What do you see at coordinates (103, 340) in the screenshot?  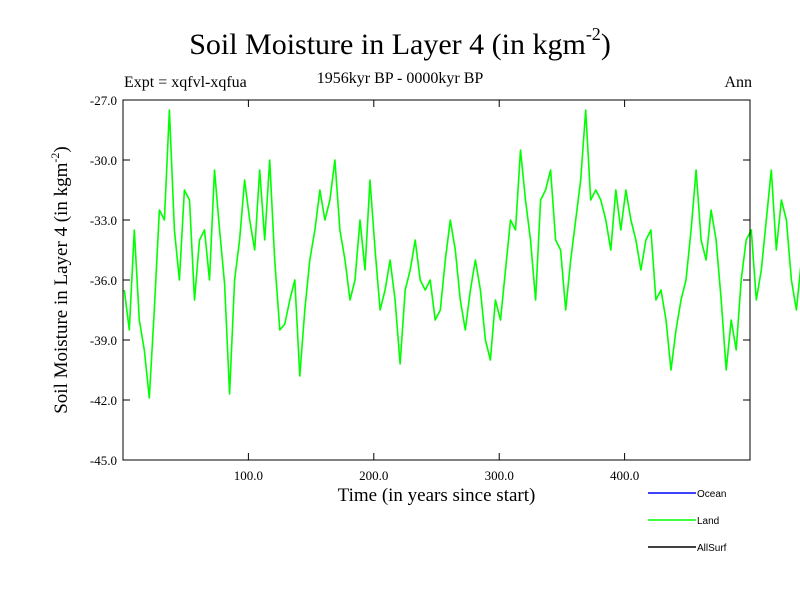 I see `y-tick-label: -39.0` at bounding box center [103, 340].